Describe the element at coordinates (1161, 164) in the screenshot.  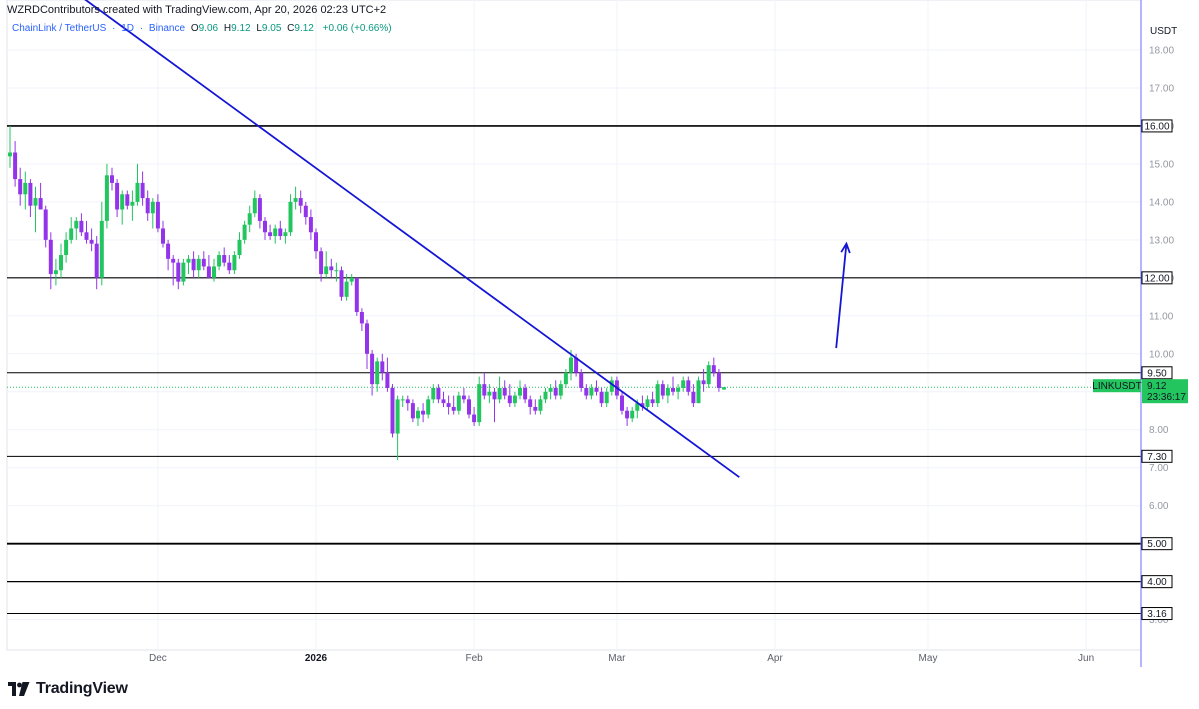
I see `price-tick-label: 15.00` at that location.